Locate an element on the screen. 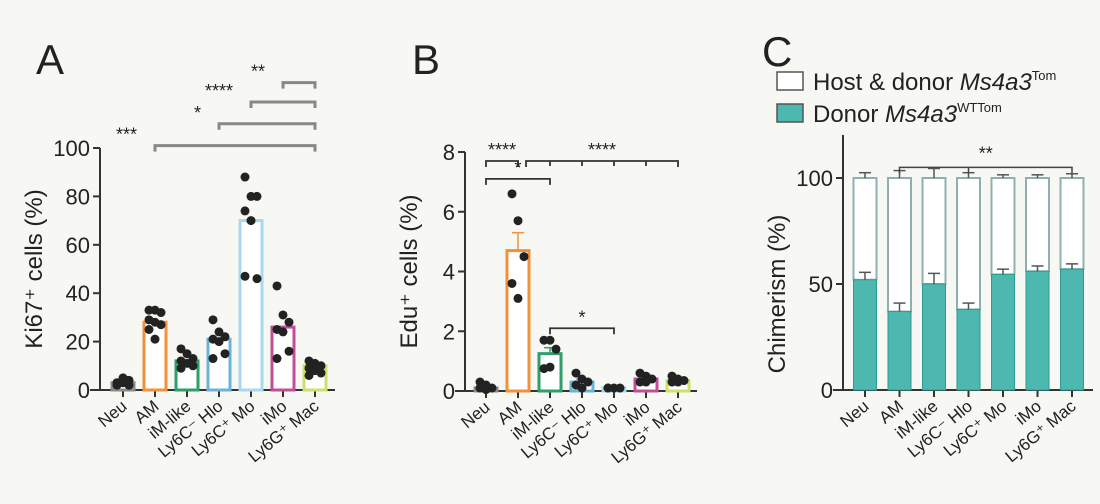  y-tick-label: 6 is located at coordinates (449, 212).